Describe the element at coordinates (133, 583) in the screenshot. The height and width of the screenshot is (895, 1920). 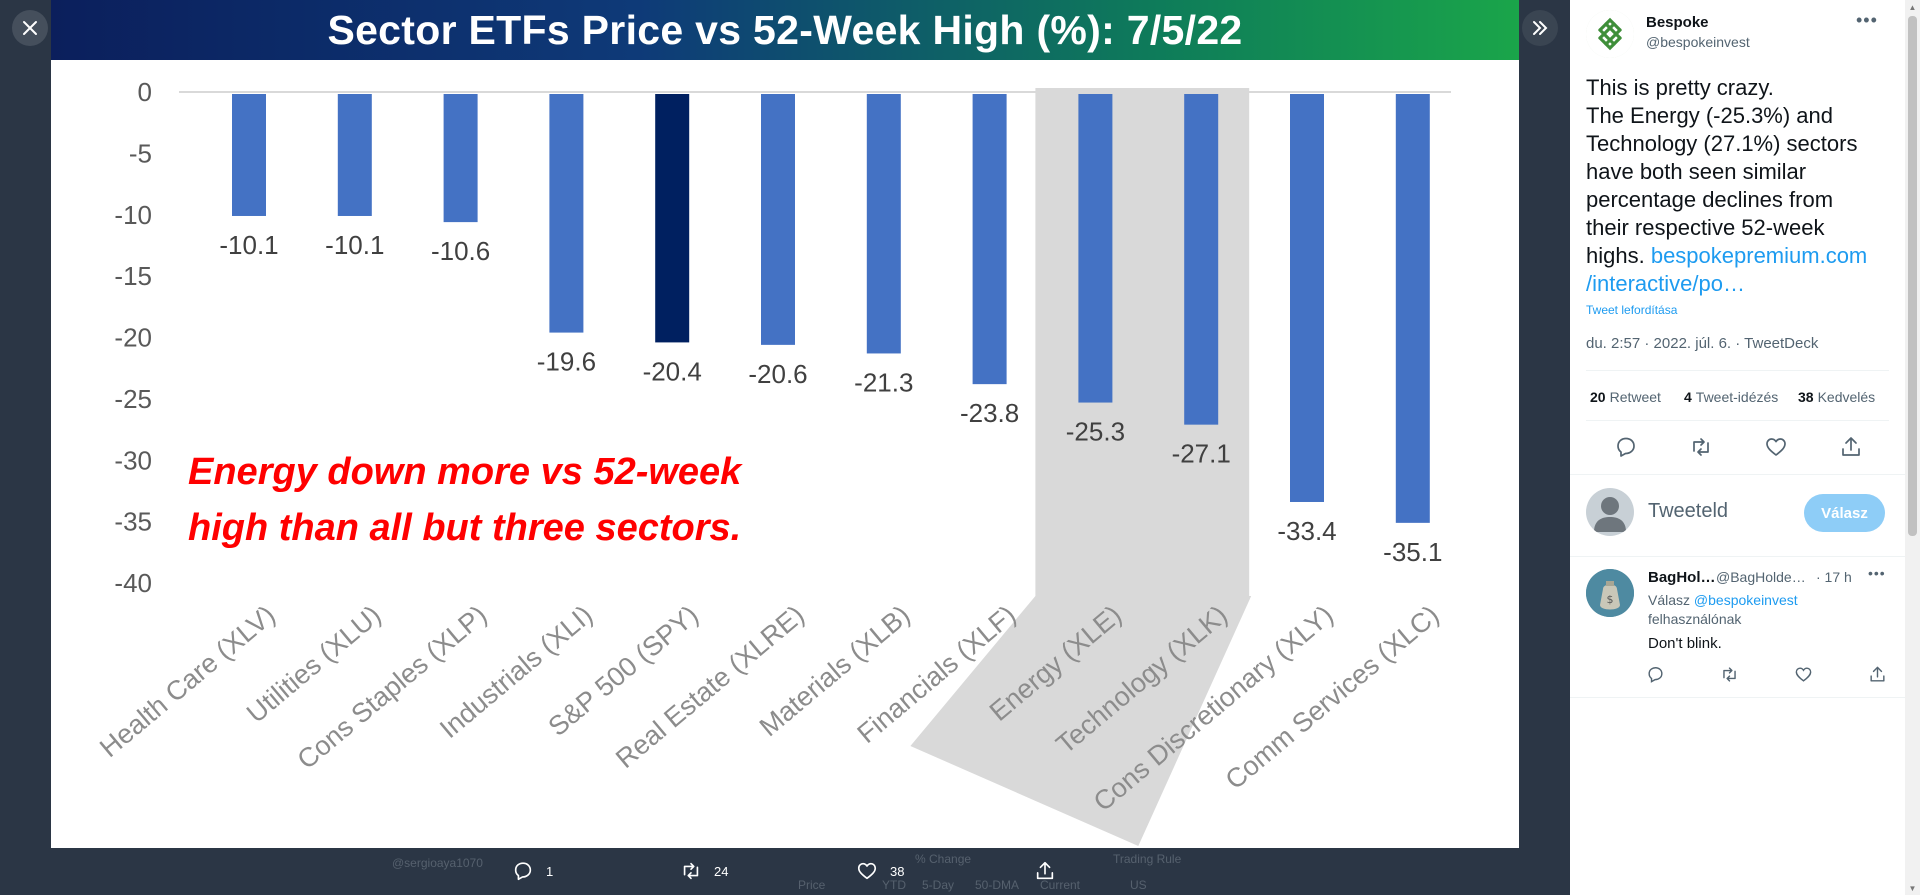
I see `y-tick-label: -40` at that location.